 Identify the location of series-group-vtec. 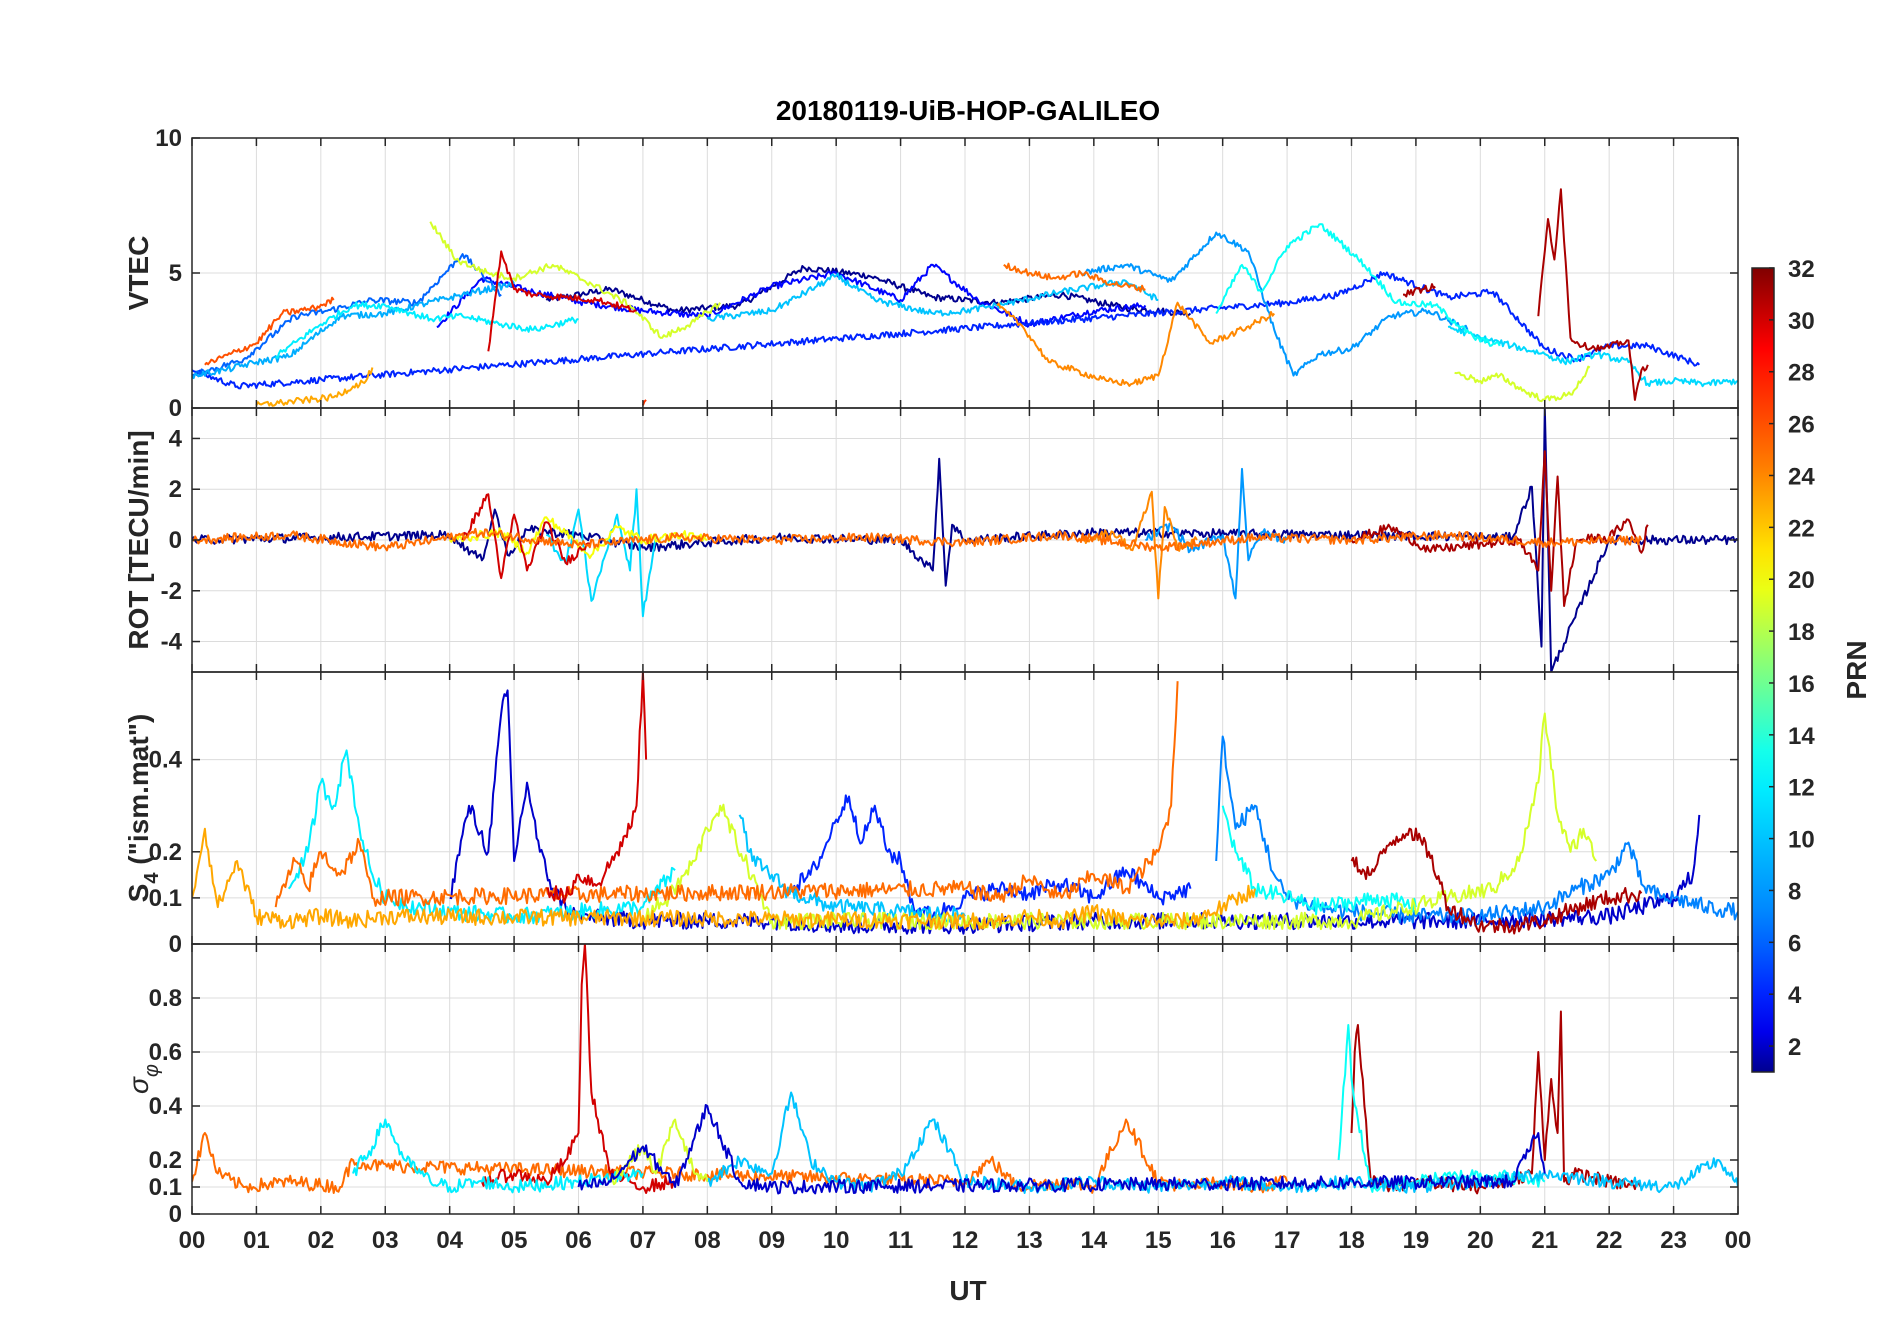
(965, 297).